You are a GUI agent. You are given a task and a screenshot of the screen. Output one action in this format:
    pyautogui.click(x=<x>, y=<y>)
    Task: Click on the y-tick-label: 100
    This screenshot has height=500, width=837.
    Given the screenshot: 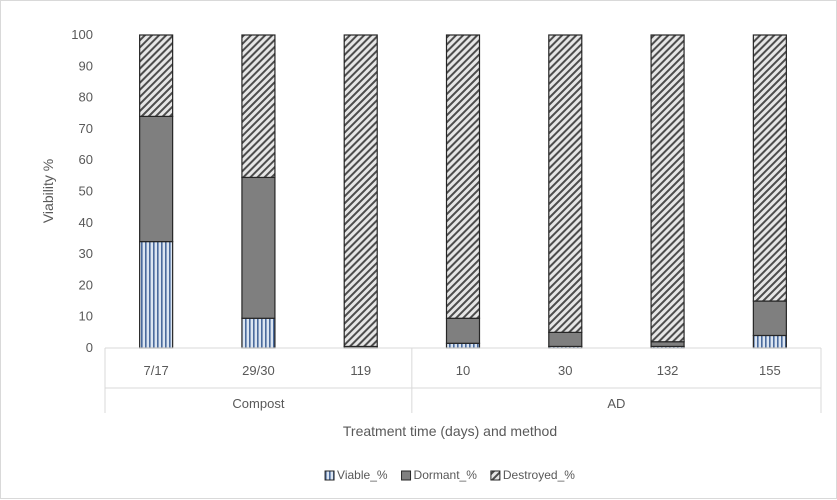 What is the action you would take?
    pyautogui.click(x=82, y=34)
    